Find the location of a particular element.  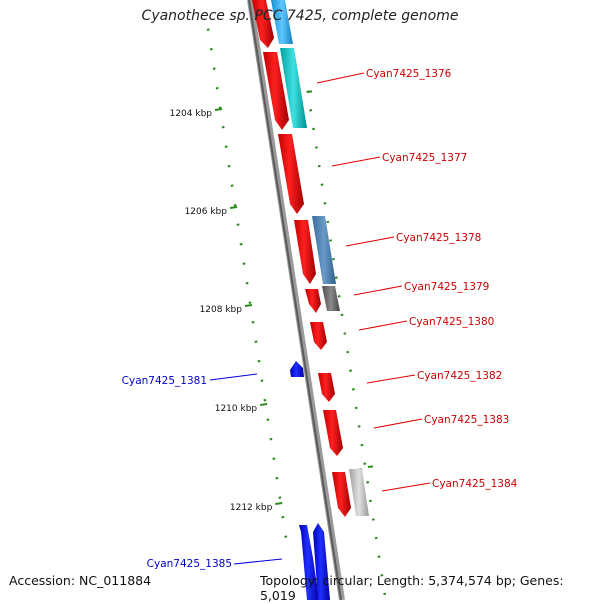

kbp-scale: 1204 kbp 1206 kbp 1208 kbp 1210 kbp 1212 kbp is located at coordinates (226, 310).